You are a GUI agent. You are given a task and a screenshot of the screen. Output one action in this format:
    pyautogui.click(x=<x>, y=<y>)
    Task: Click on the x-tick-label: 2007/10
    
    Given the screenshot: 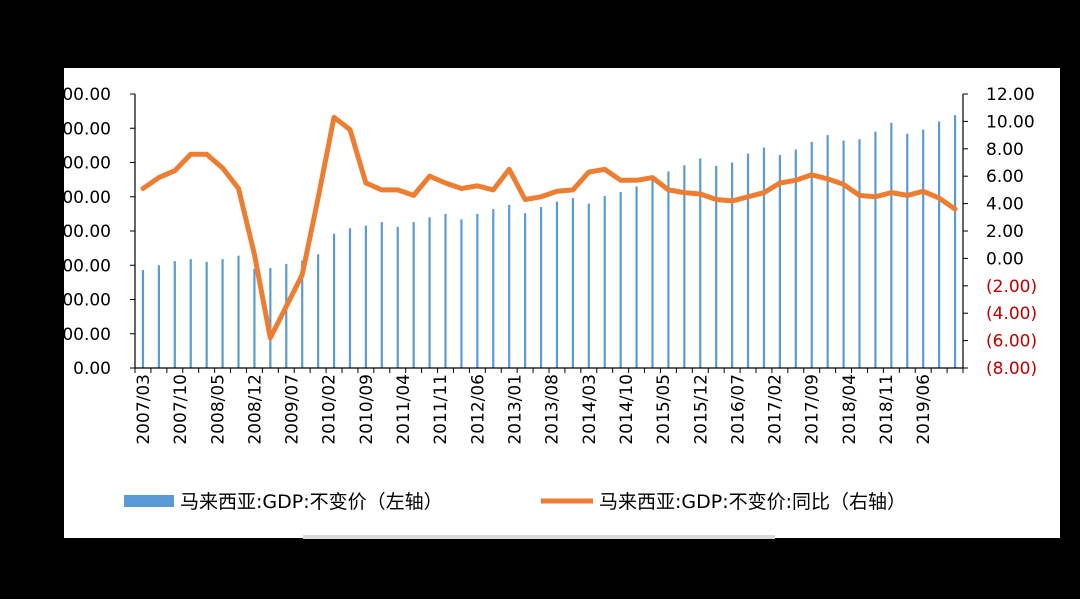 What is the action you would take?
    pyautogui.click(x=181, y=409)
    